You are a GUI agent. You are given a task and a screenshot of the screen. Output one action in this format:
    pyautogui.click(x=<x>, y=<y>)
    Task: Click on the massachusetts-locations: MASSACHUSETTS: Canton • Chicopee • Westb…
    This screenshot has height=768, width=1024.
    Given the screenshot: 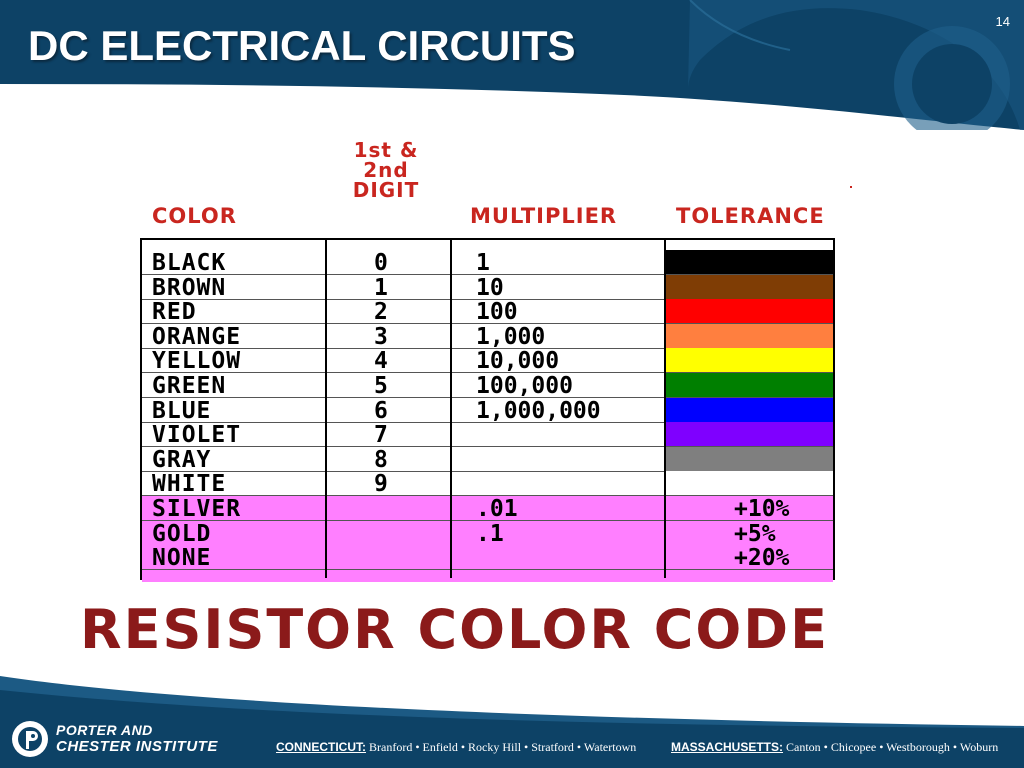 What is the action you would take?
    pyautogui.click(x=834, y=747)
    